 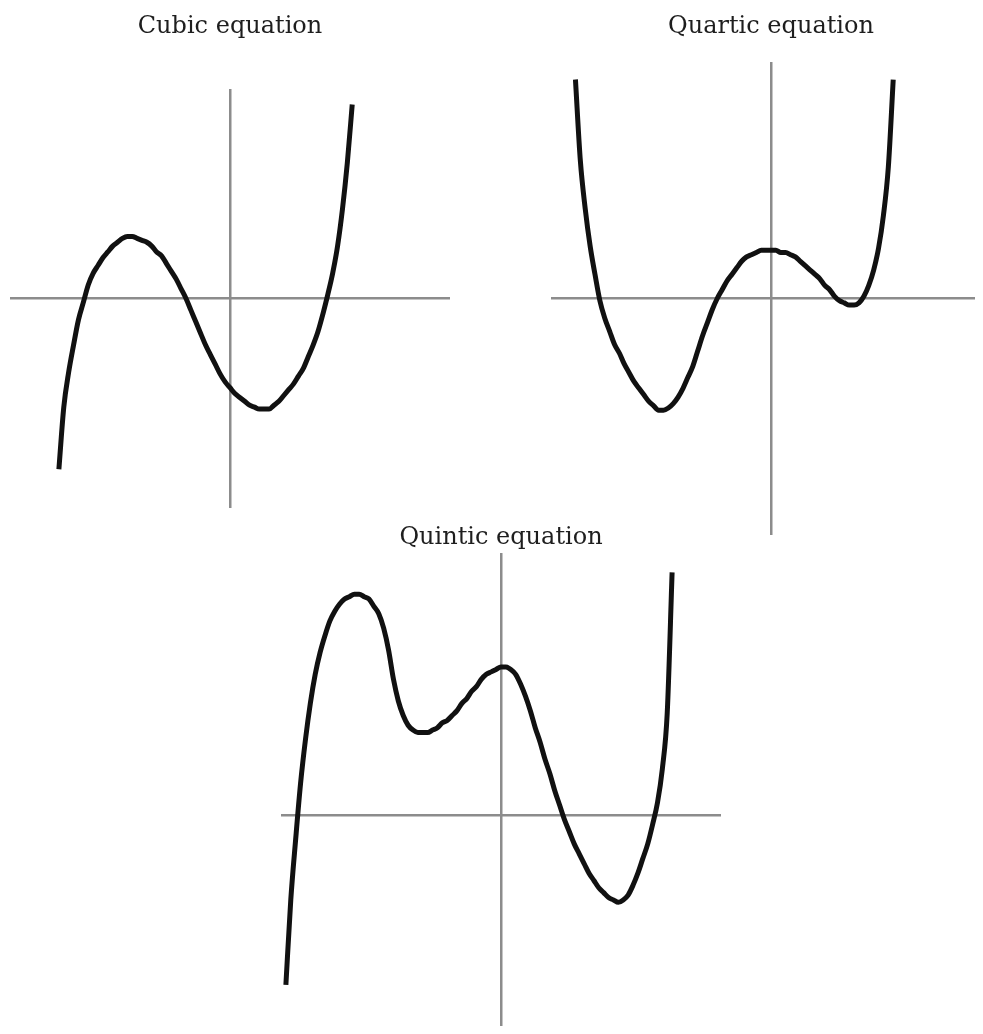 What do you see at coordinates (501, 536) in the screenshot?
I see `chart-title: Quintic equation` at bounding box center [501, 536].